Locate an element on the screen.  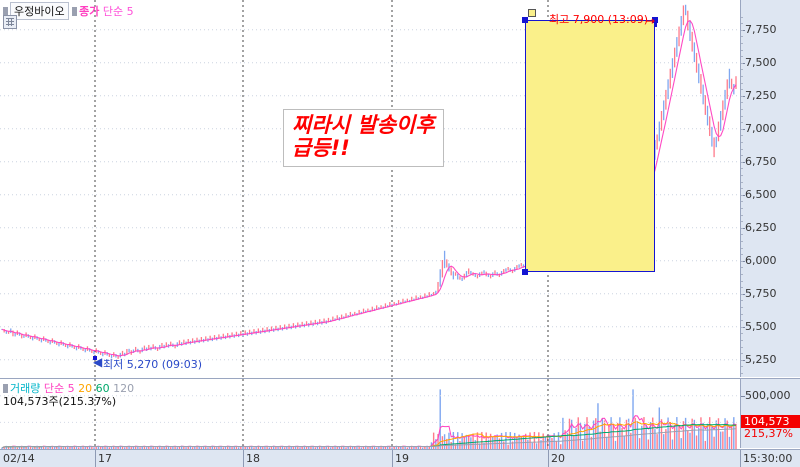
volume-axis-label: 500,000 is located at coordinates (768, 395).